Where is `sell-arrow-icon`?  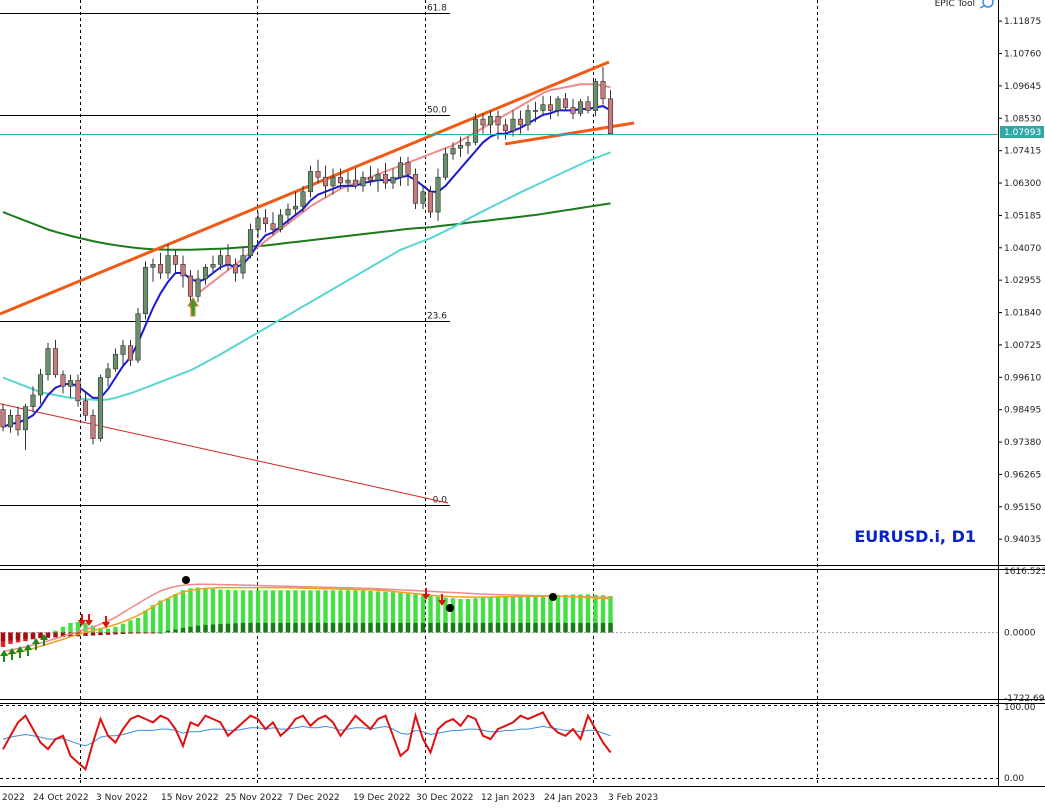 sell-arrow-icon is located at coordinates (89, 620).